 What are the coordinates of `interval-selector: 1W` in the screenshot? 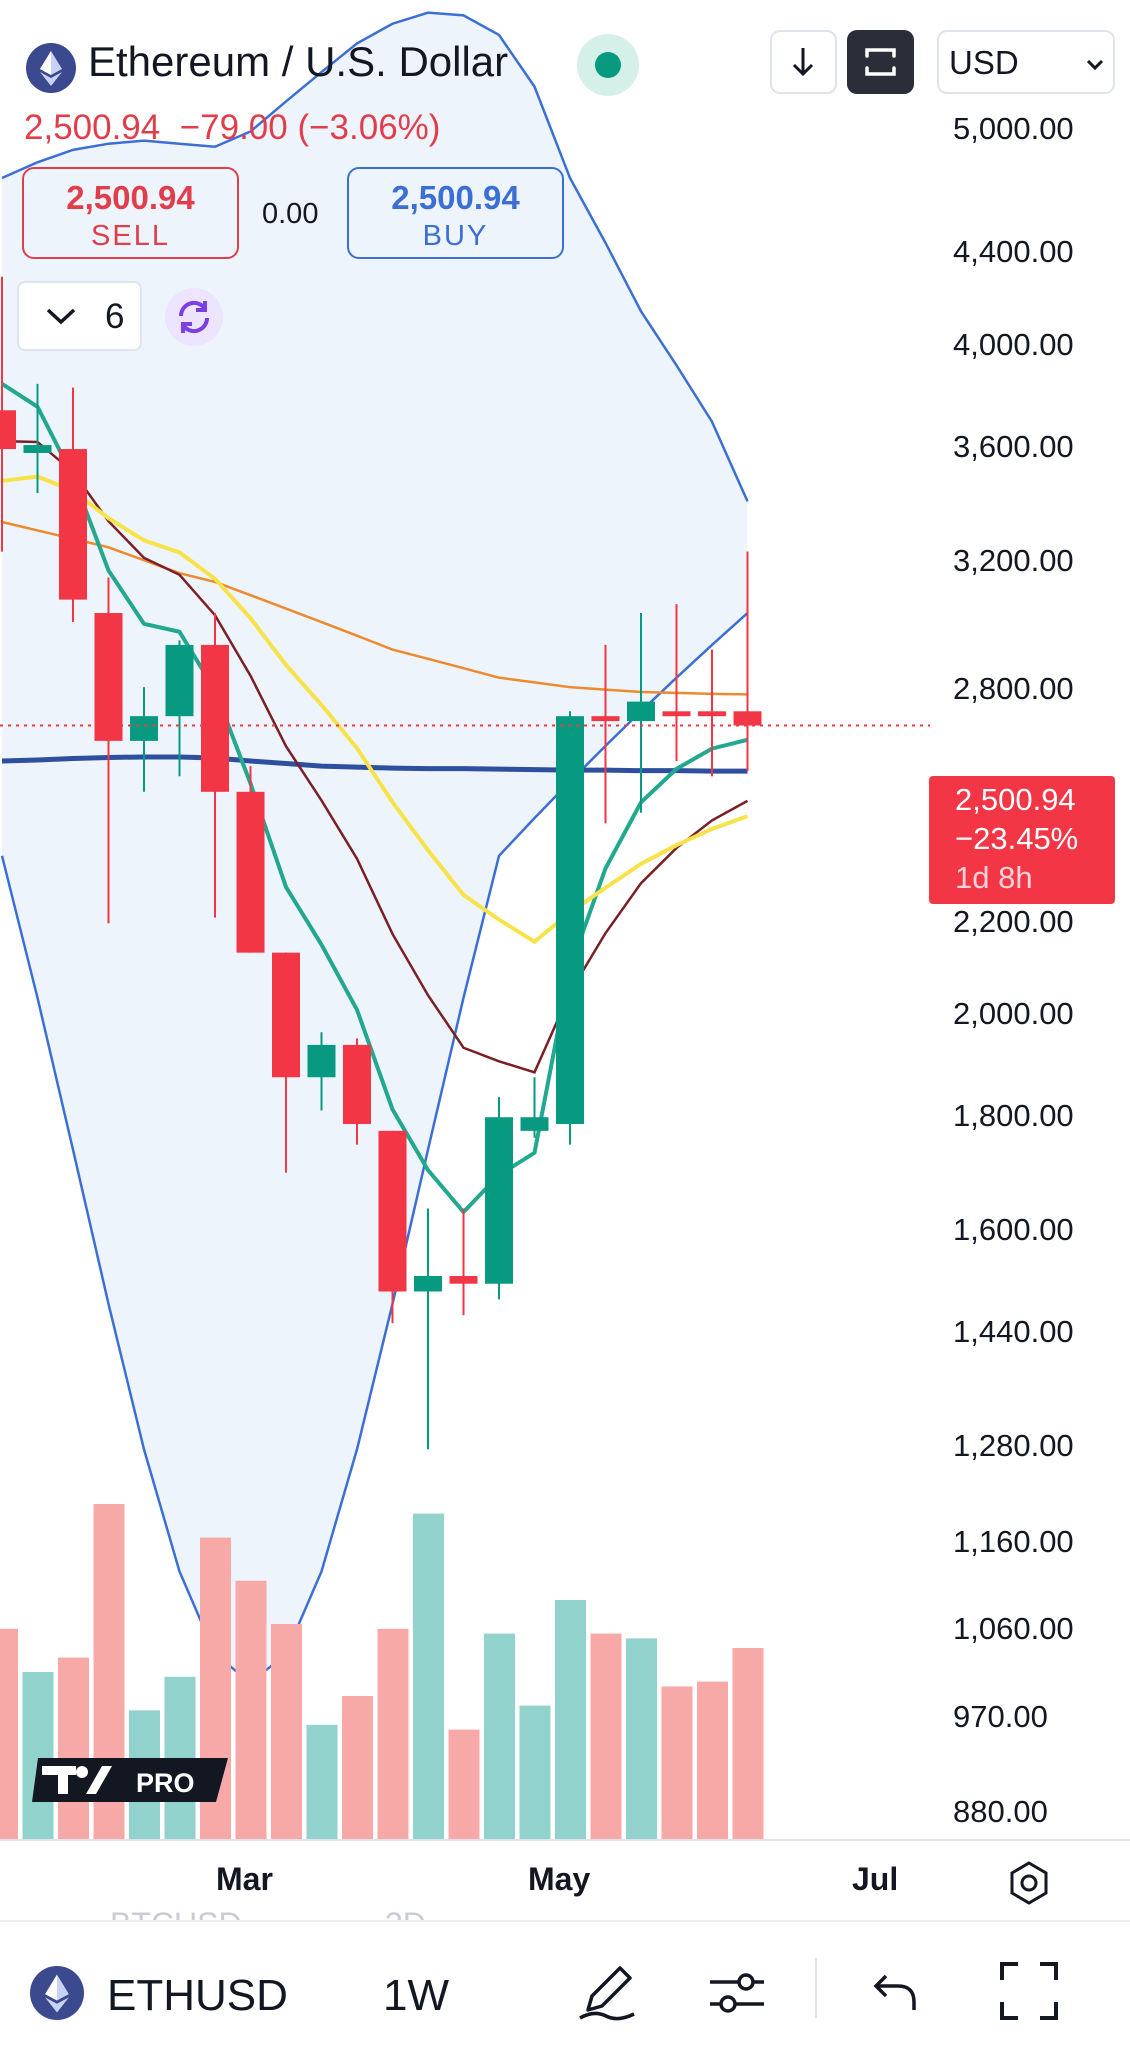 It's located at (416, 1995).